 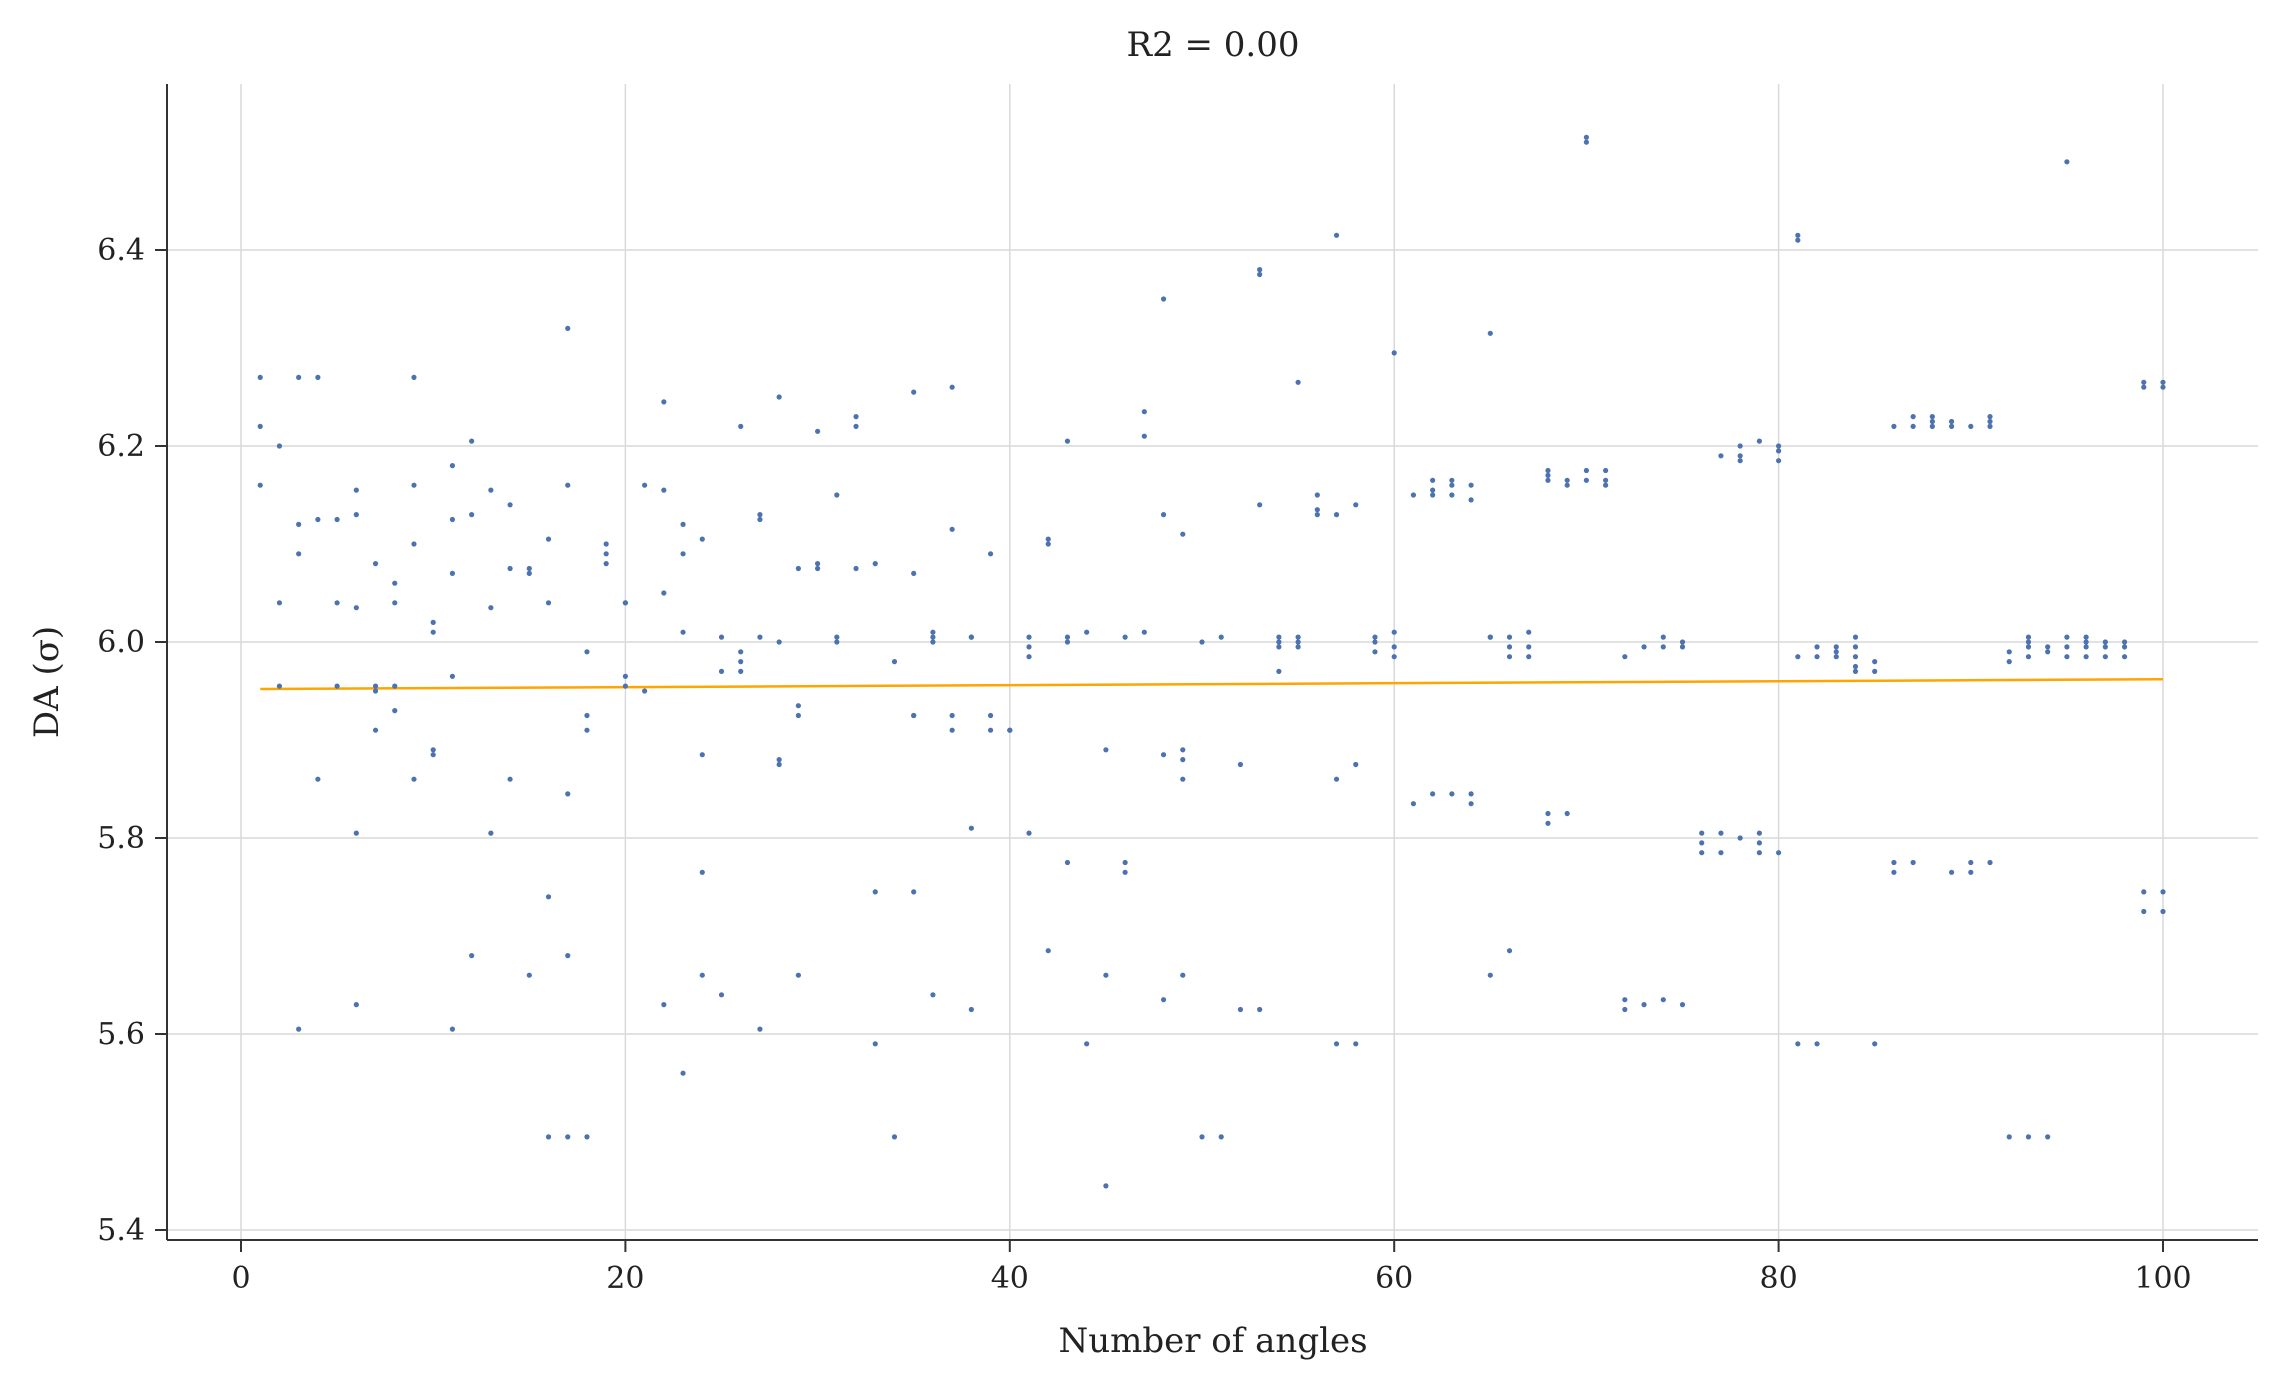 I want to click on y-axis-ticks: 5.4 5.6 5.8 6.0 6.2 6.4, so click(x=132, y=740).